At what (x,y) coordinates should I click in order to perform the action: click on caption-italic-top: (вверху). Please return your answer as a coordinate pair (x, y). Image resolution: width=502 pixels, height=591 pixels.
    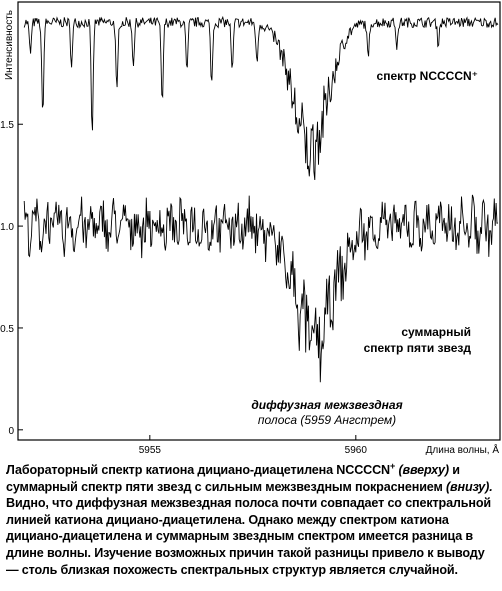
    Looking at the image, I should click on (423, 470).